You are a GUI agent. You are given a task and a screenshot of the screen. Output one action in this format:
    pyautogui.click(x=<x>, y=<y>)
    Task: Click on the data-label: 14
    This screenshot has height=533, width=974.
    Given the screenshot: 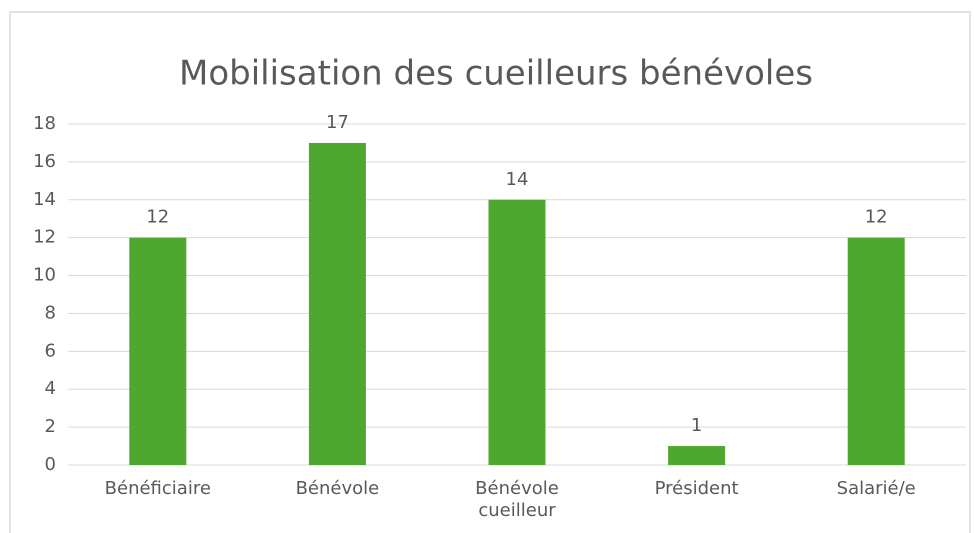 What is the action you would take?
    pyautogui.click(x=517, y=179)
    